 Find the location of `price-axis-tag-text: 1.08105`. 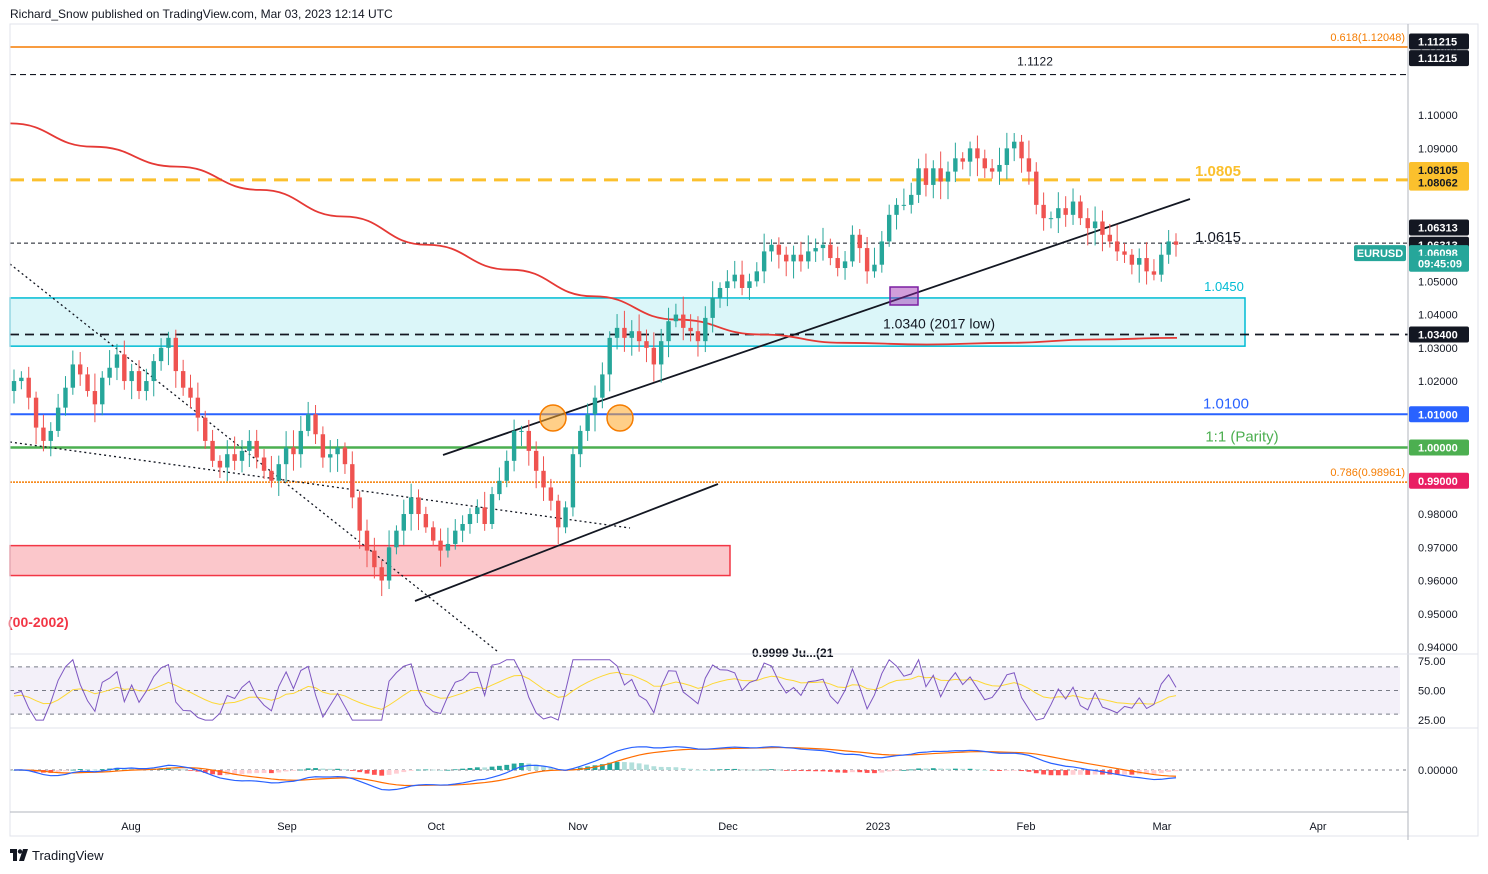

price-axis-tag-text: 1.08105 is located at coordinates (1438, 171).